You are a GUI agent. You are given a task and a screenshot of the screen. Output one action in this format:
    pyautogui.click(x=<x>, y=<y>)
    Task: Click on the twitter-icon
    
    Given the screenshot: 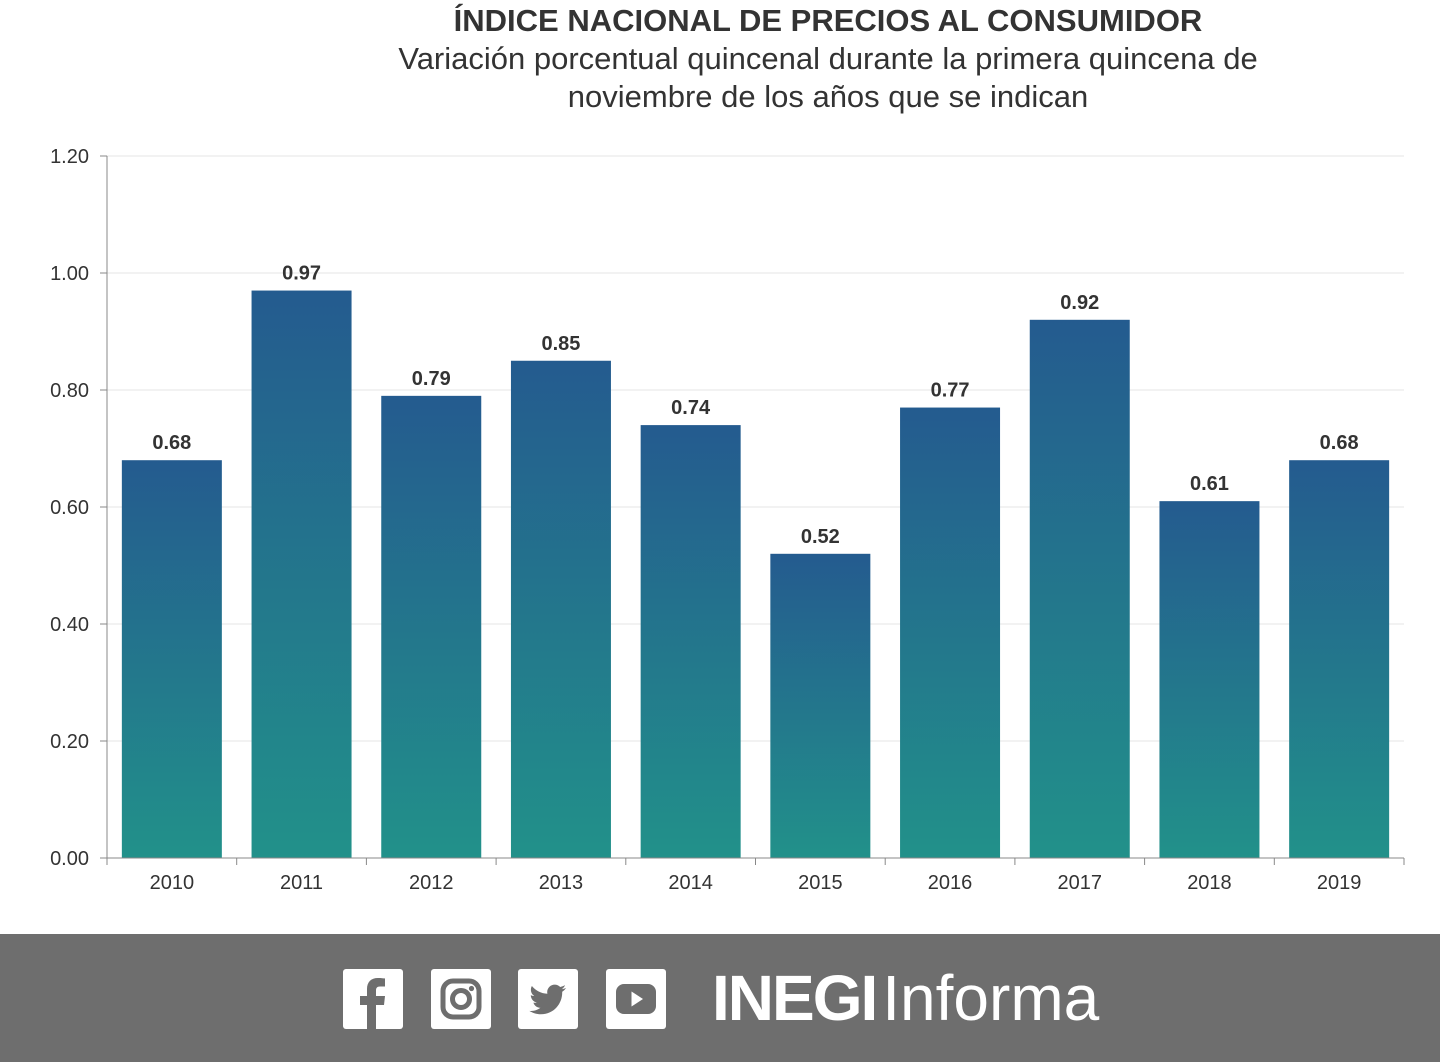 What is the action you would take?
    pyautogui.click(x=548, y=999)
    